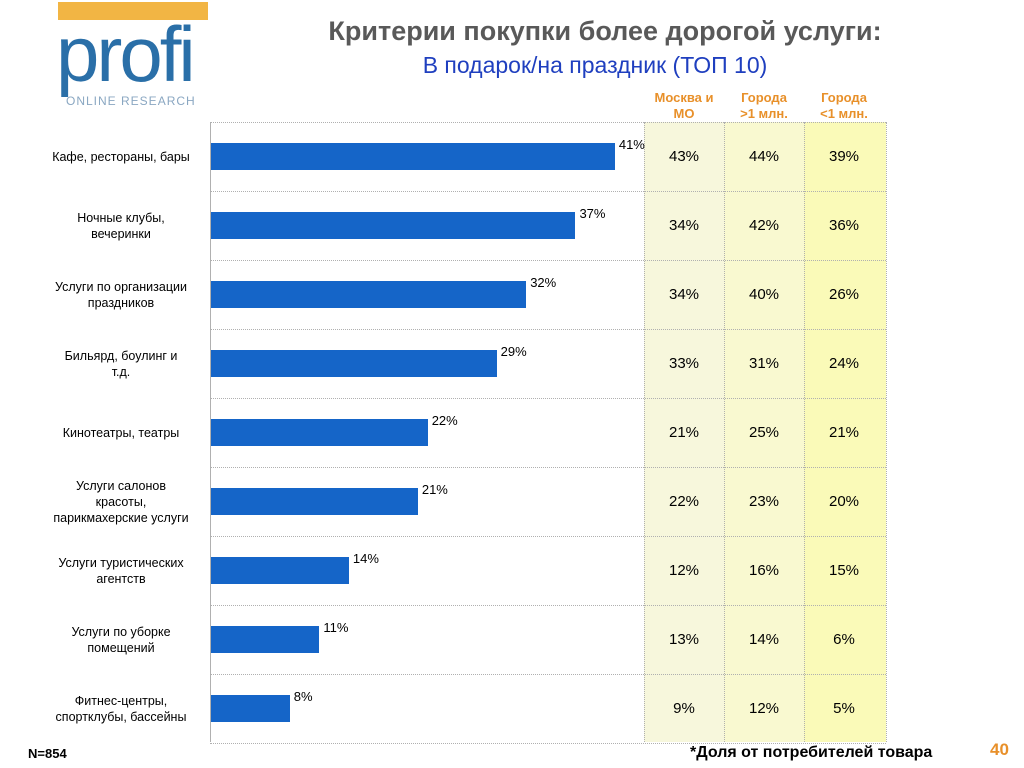  What do you see at coordinates (121, 371) in the screenshot?
I see `category-label-line: т.д.` at bounding box center [121, 371].